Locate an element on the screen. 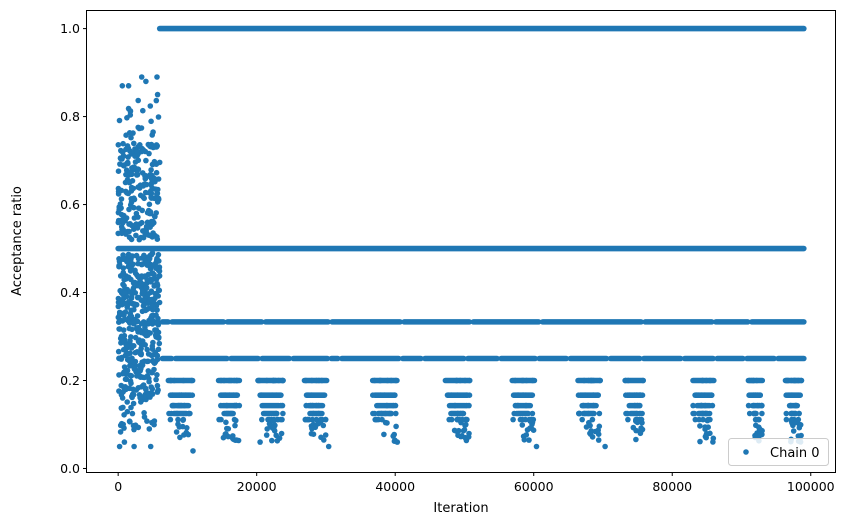  y-tick-label: 0.4 is located at coordinates (70, 292).